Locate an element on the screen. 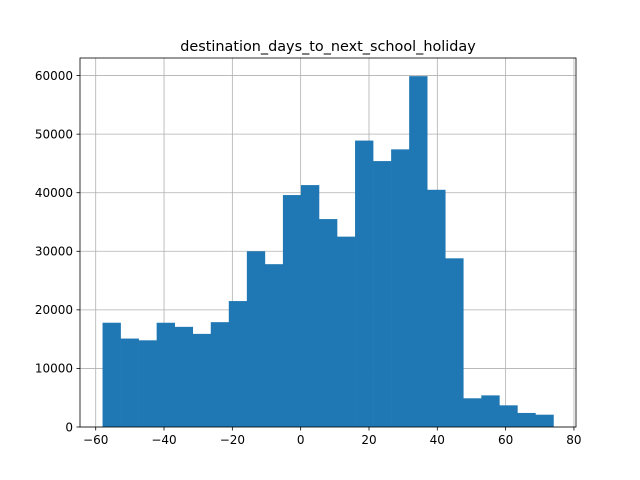 This screenshot has height=480, width=640. y-tick-label: 30000 is located at coordinates (54, 252).